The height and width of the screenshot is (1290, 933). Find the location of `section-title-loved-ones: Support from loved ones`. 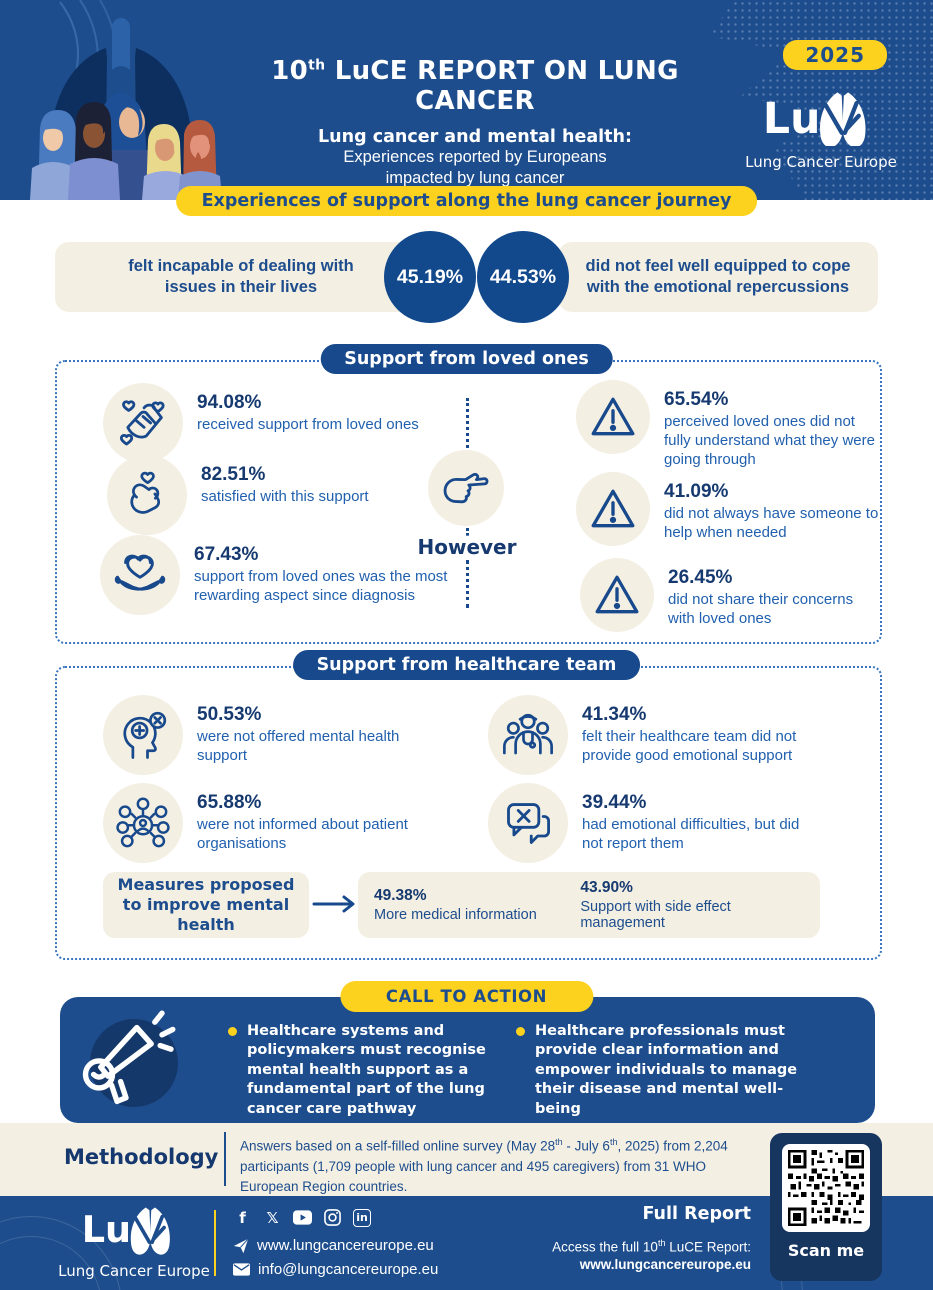

section-title-loved-ones: Support from loved ones is located at coordinates (466, 359).